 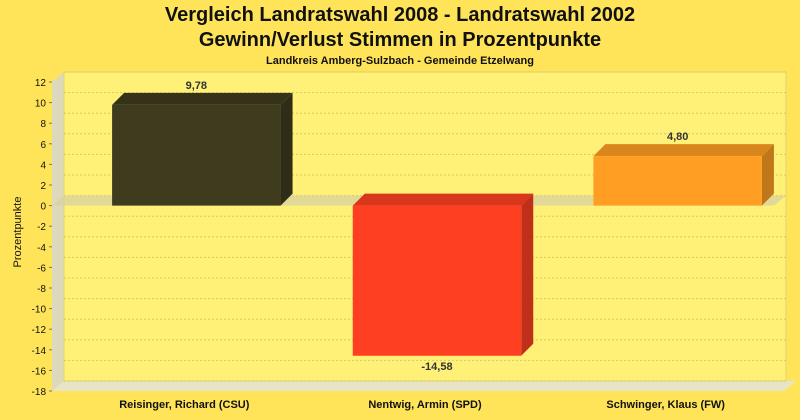 I want to click on y-tick-label: -16, so click(x=39, y=371).